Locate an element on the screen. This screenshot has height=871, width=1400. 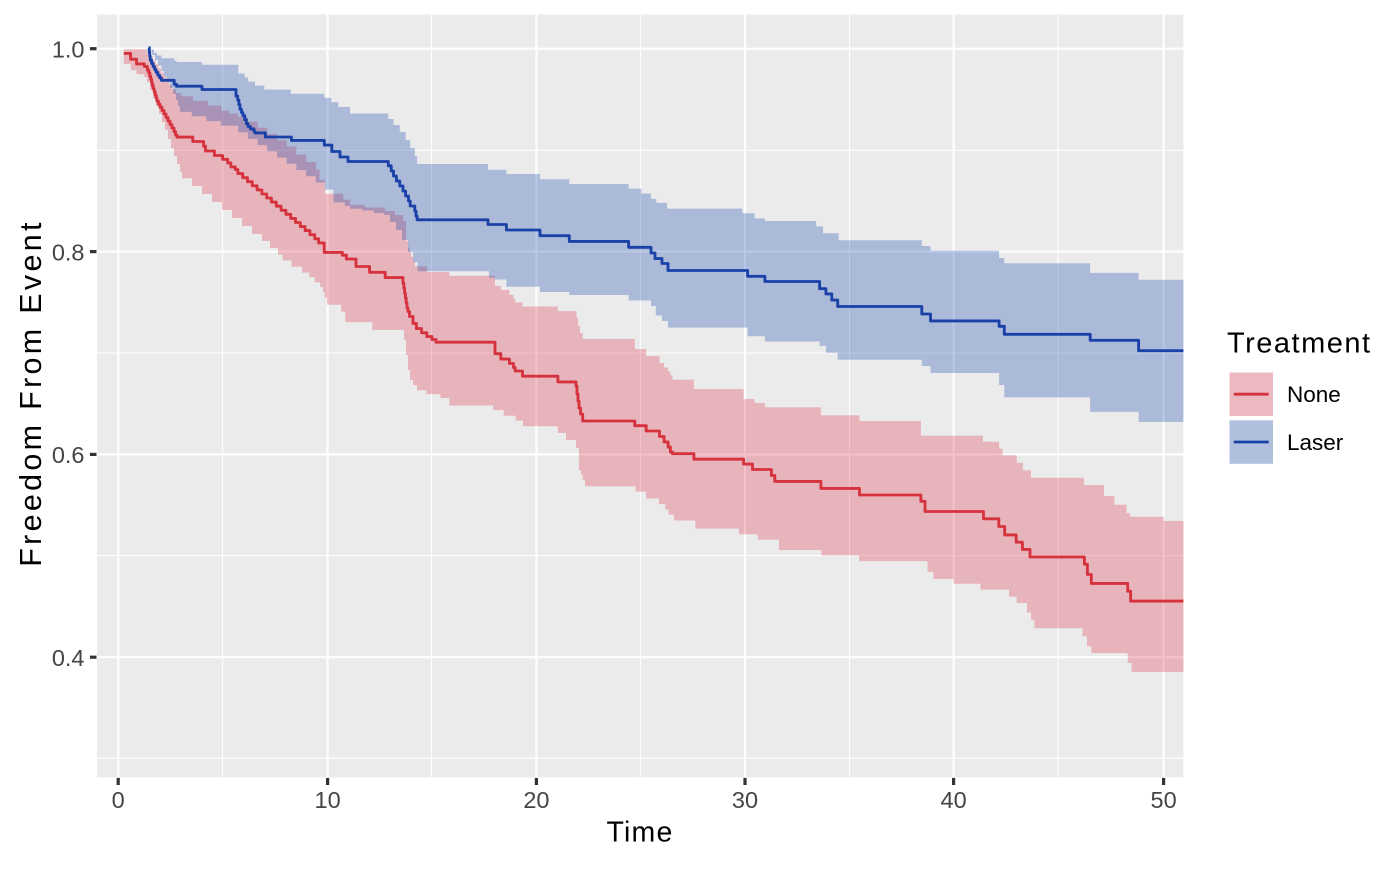
svg-text: 0.6 is located at coordinates (68, 455).